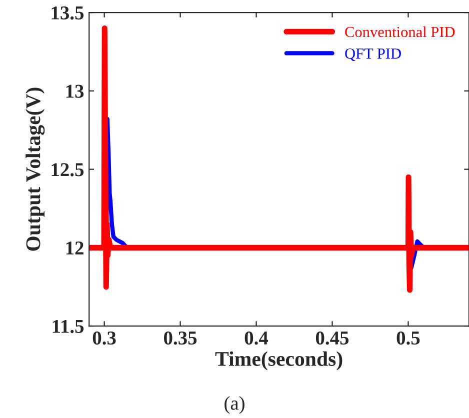 The width and height of the screenshot is (469, 418). Describe the element at coordinates (278, 360) in the screenshot. I see `x-axis-title: Time(seconds)` at that location.